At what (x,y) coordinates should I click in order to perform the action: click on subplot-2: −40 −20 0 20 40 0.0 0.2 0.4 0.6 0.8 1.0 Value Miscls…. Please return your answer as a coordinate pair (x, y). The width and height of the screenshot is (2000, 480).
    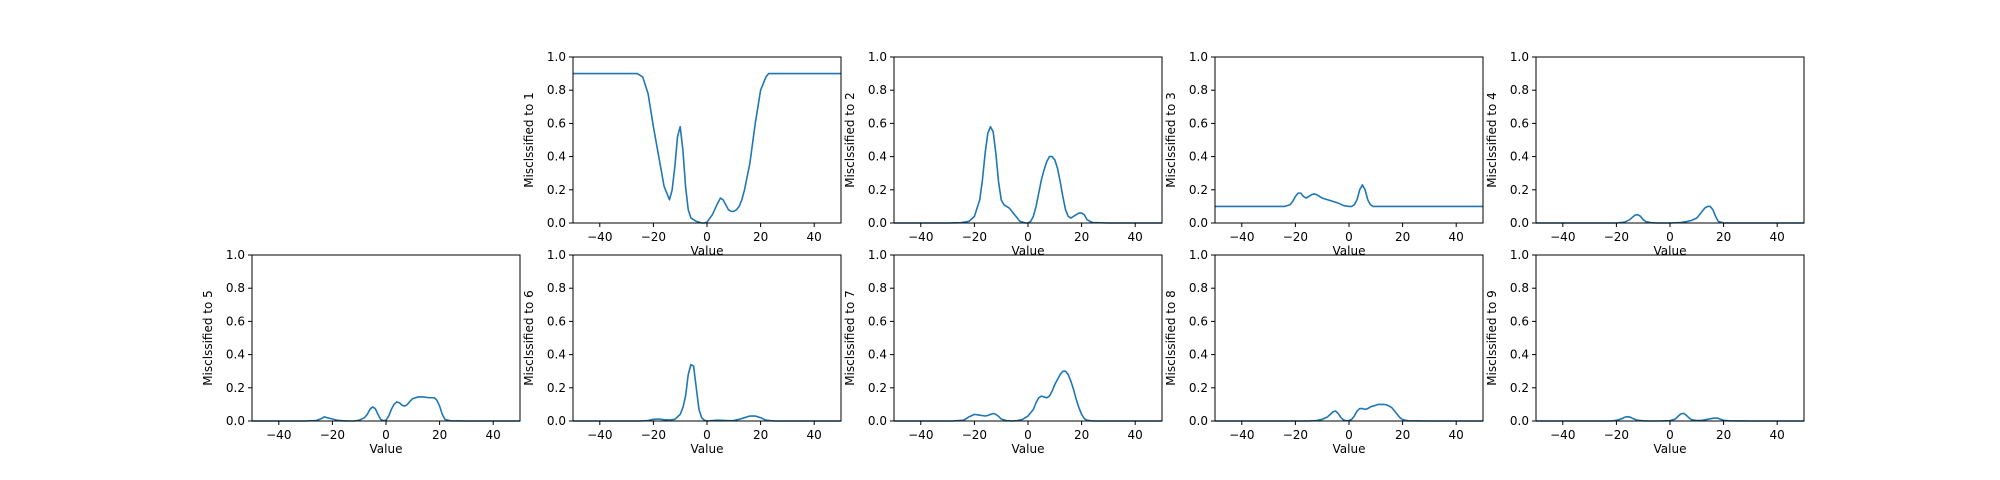
    Looking at the image, I should click on (1003, 154).